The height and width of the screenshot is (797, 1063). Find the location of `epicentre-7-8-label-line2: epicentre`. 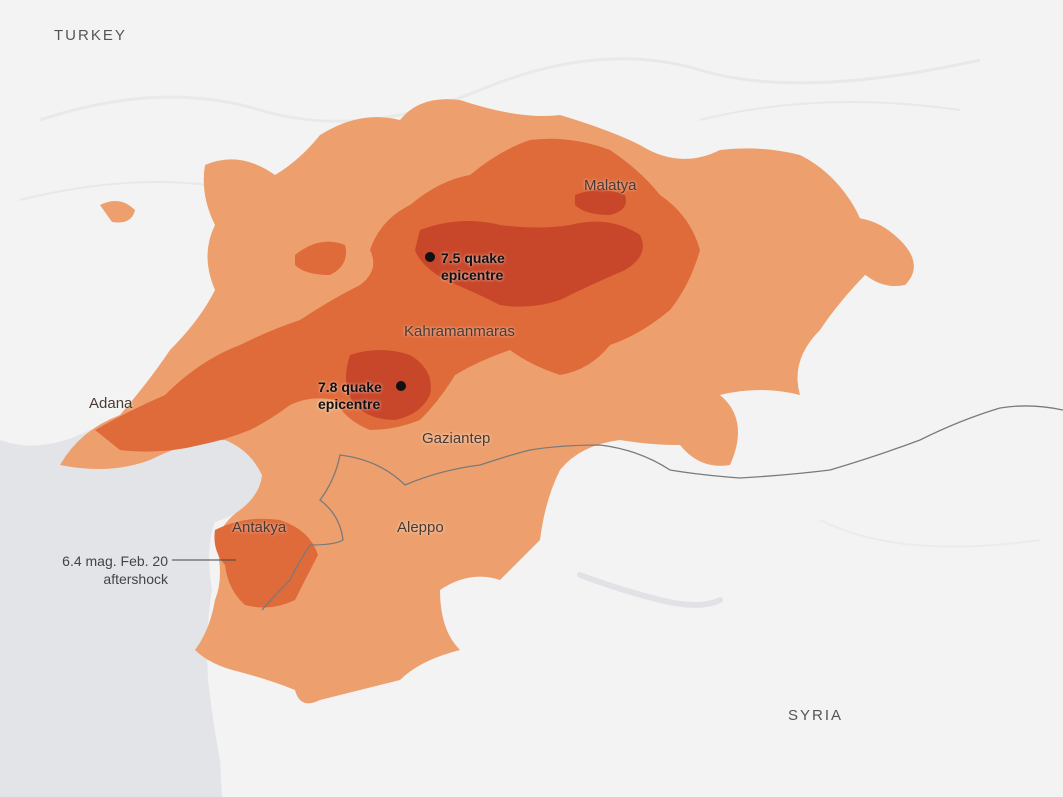

epicentre-7-8-label-line2: epicentre is located at coordinates (349, 403).